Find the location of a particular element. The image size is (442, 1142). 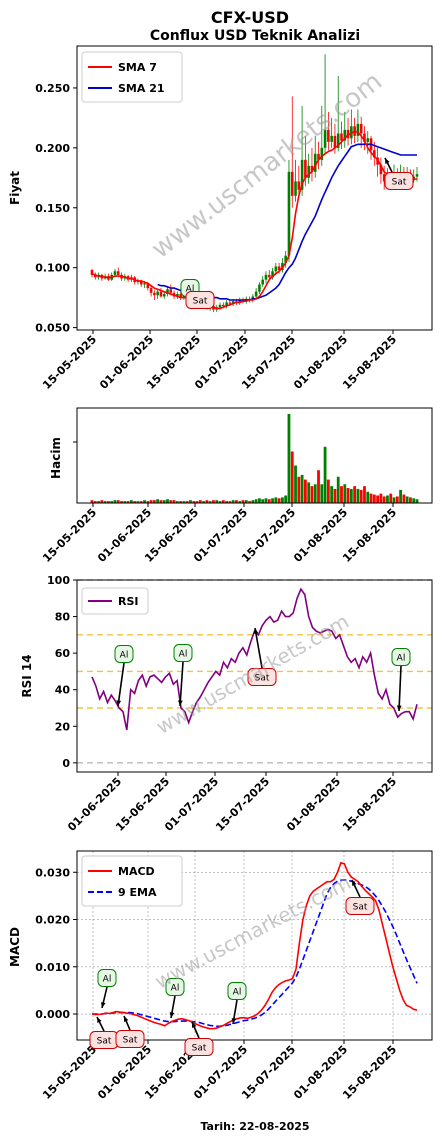

macd-signal-sell-box is located at coordinates (360, 906).